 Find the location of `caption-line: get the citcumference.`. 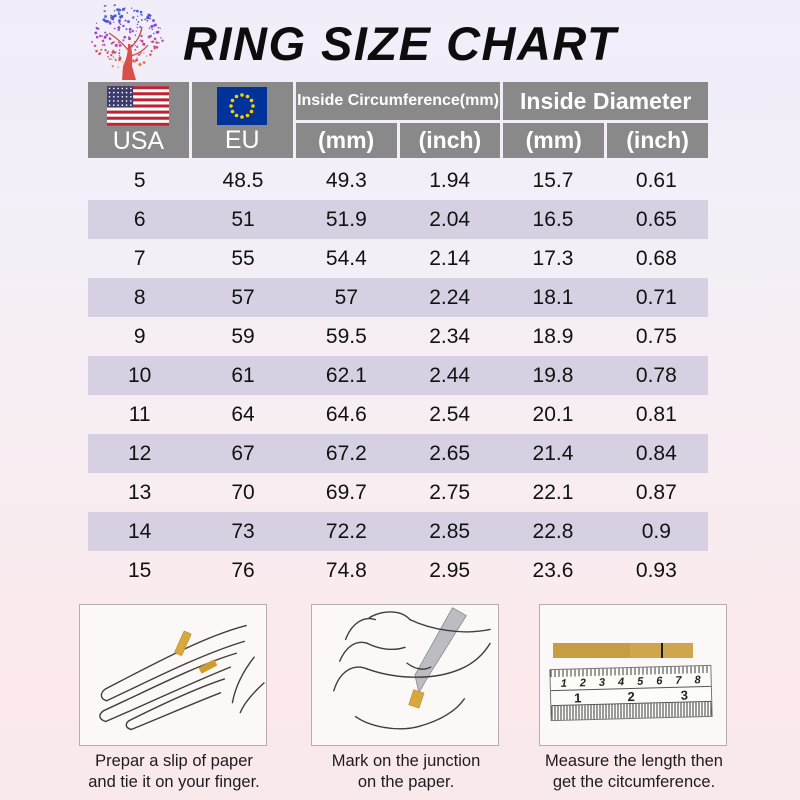

caption-line: get the citcumference. is located at coordinates (634, 782).